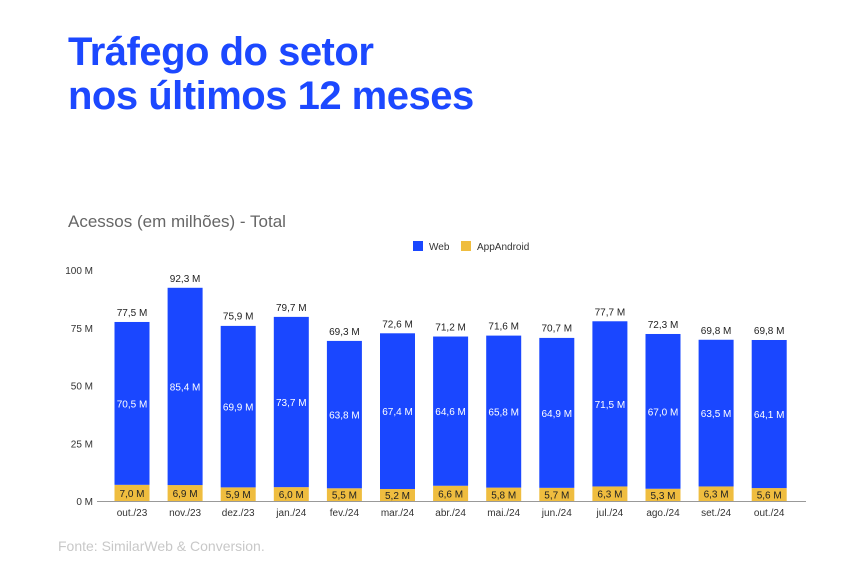 The height and width of the screenshot is (584, 860). Describe the element at coordinates (716, 513) in the screenshot. I see `x-tick-label: set./24` at that location.